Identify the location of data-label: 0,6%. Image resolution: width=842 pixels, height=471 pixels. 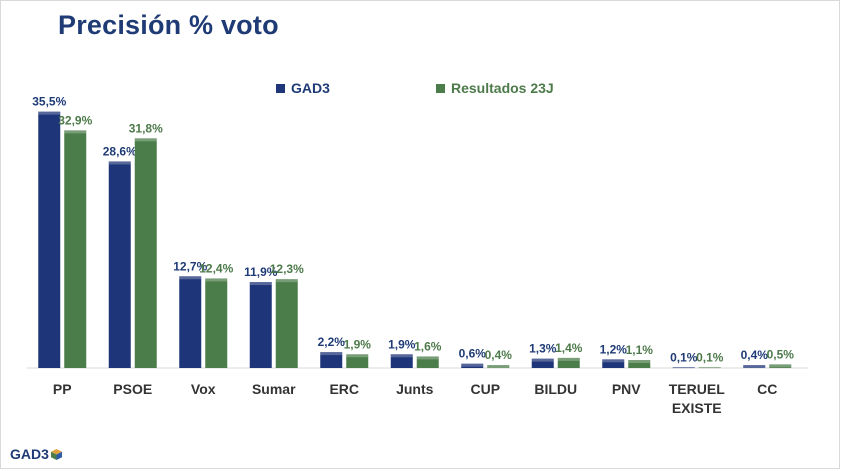
(473, 354).